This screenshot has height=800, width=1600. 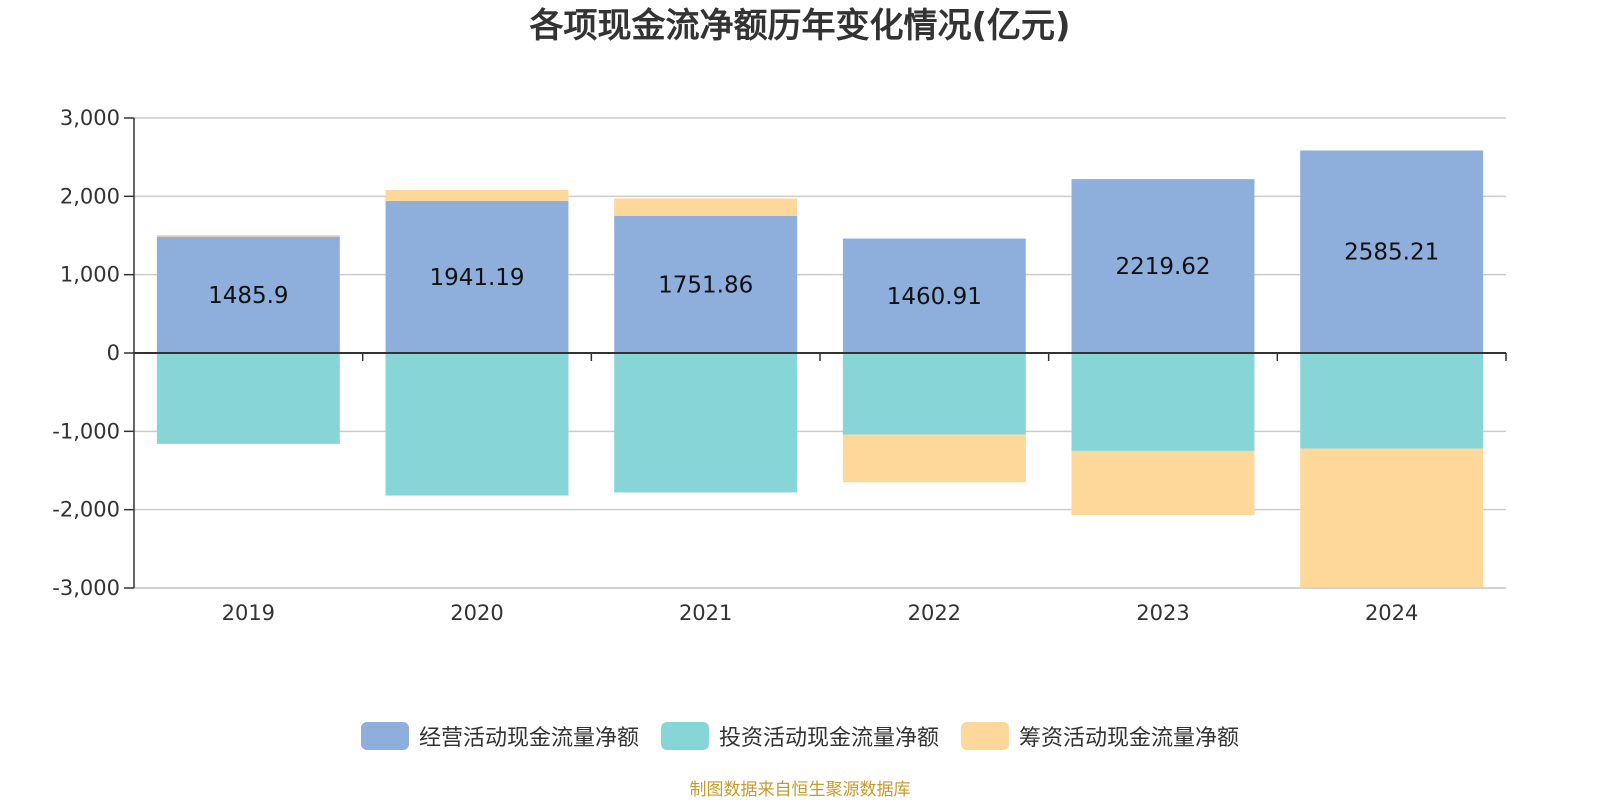 I want to click on y-tick-label: 3,000, so click(x=90, y=118).